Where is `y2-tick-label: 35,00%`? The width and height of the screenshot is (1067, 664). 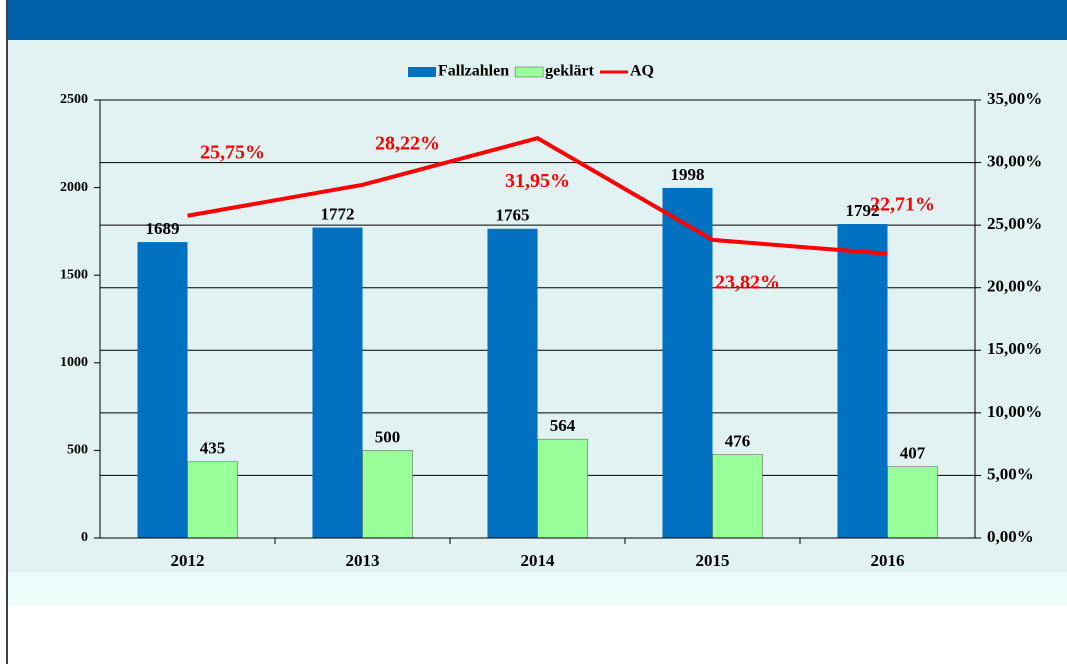 y2-tick-label: 35,00% is located at coordinates (1014, 98).